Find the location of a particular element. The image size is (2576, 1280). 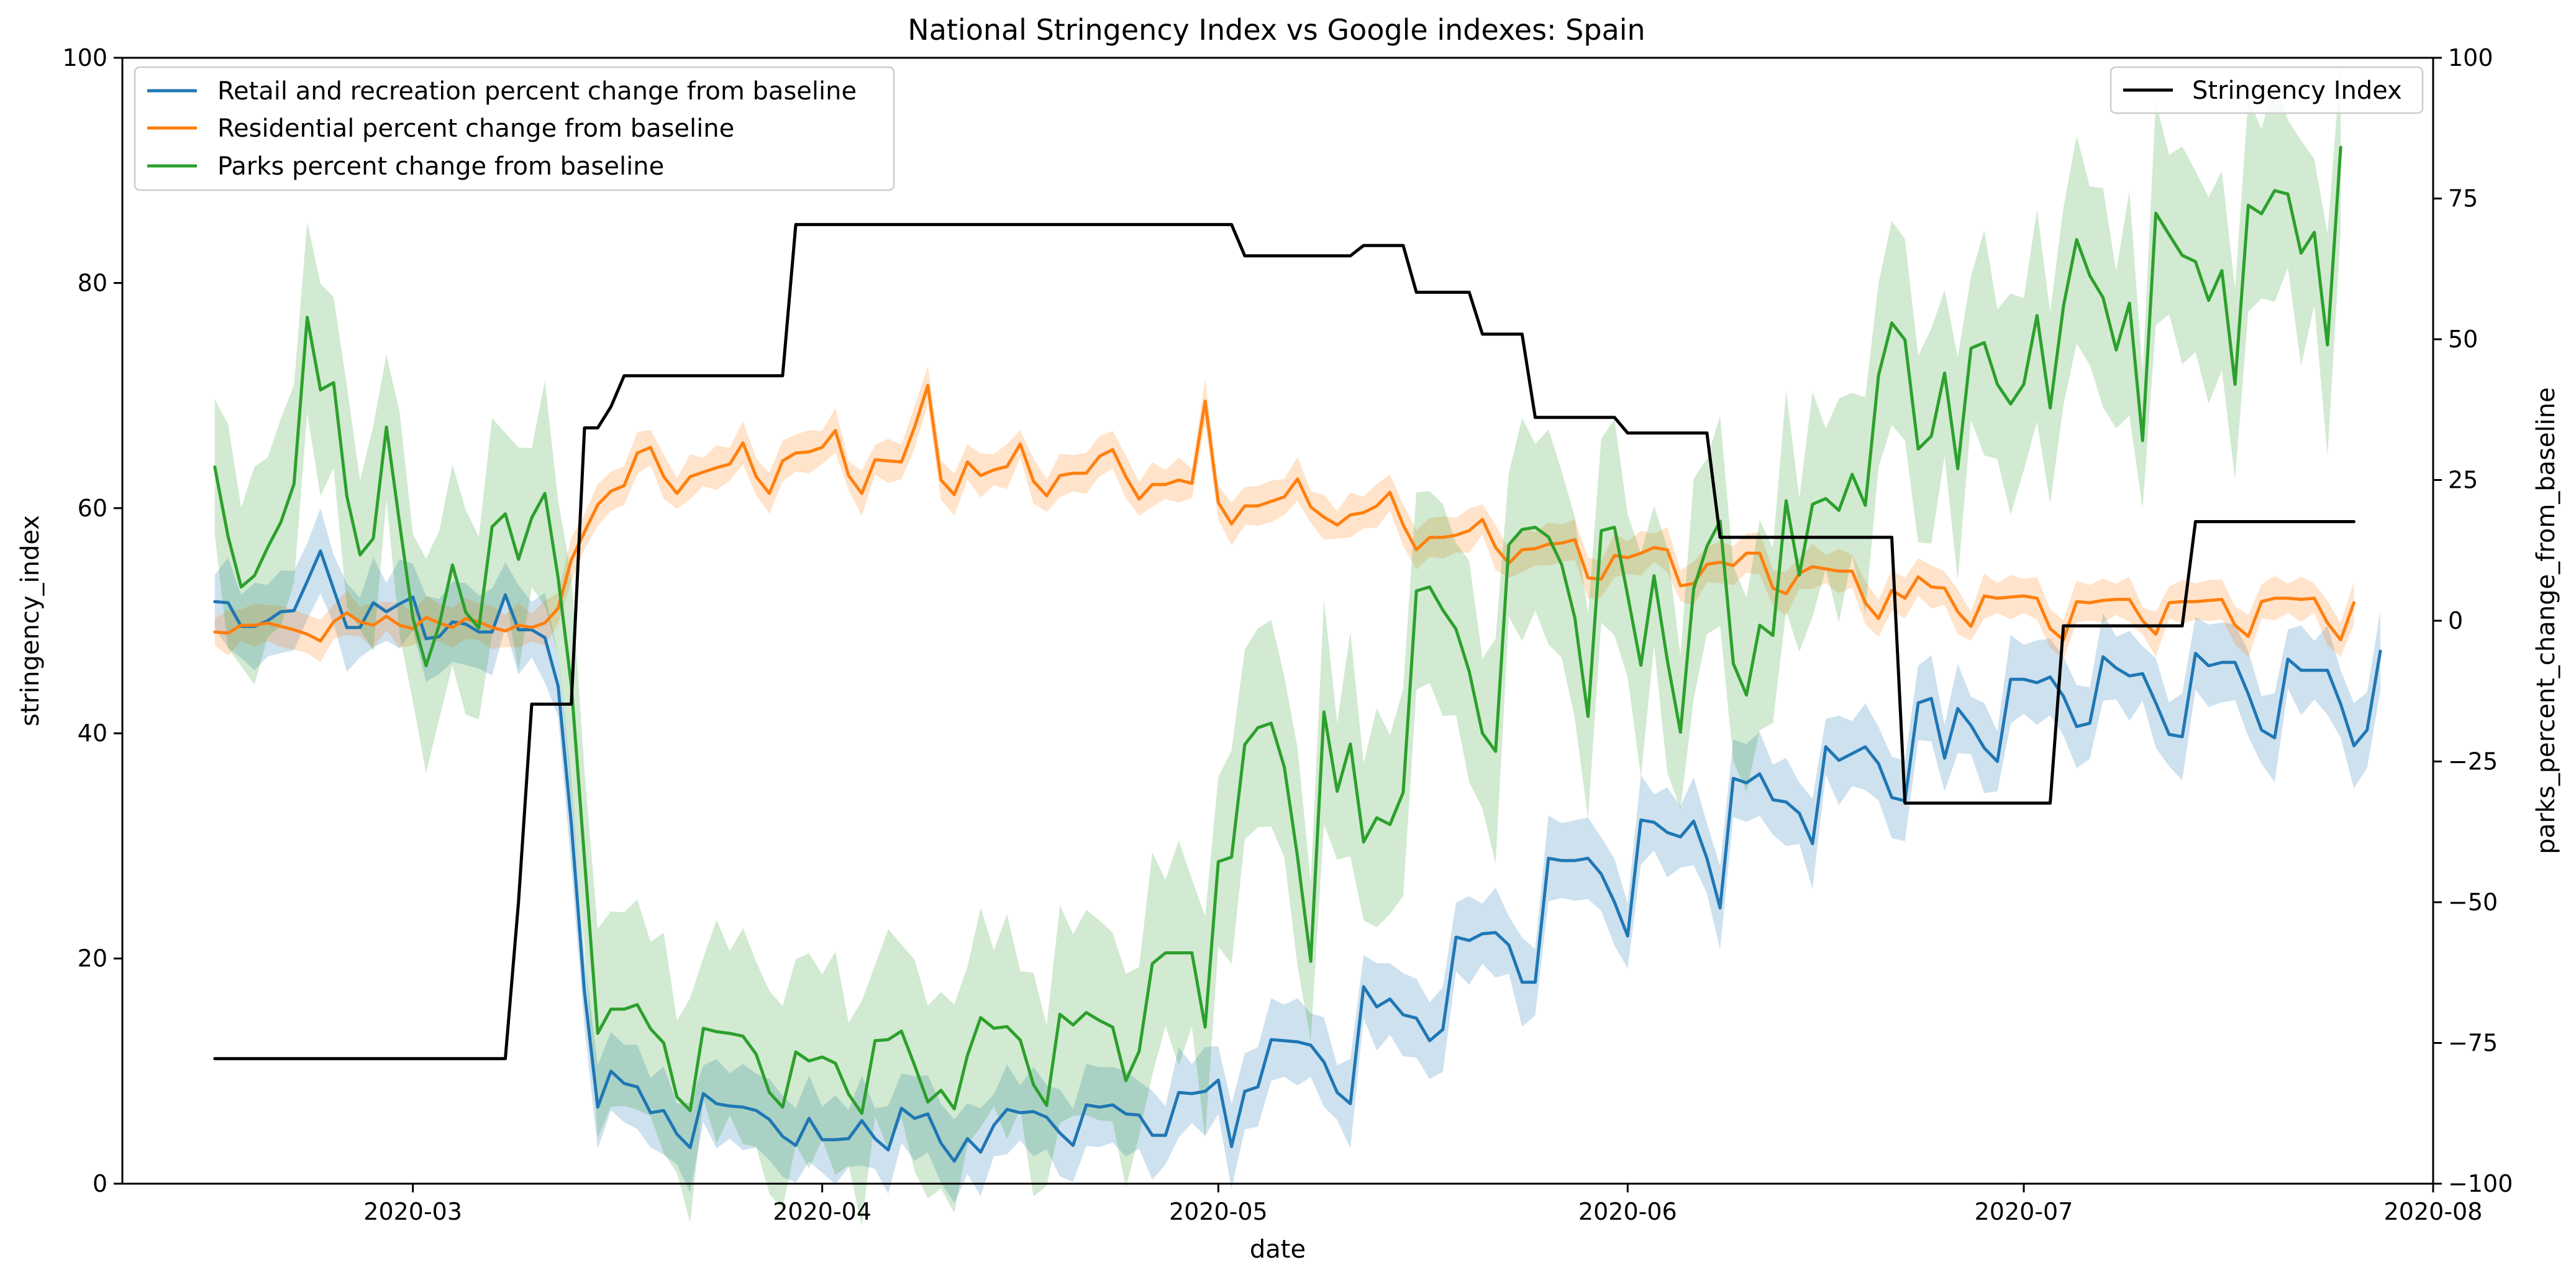

legend-right-box is located at coordinates (2266, 90).